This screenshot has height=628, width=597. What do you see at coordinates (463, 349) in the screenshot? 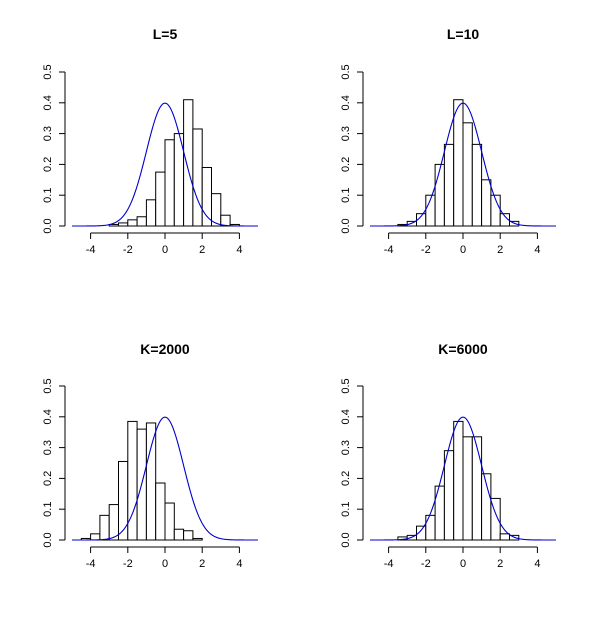
I see `panel-title: K=6000` at bounding box center [463, 349].